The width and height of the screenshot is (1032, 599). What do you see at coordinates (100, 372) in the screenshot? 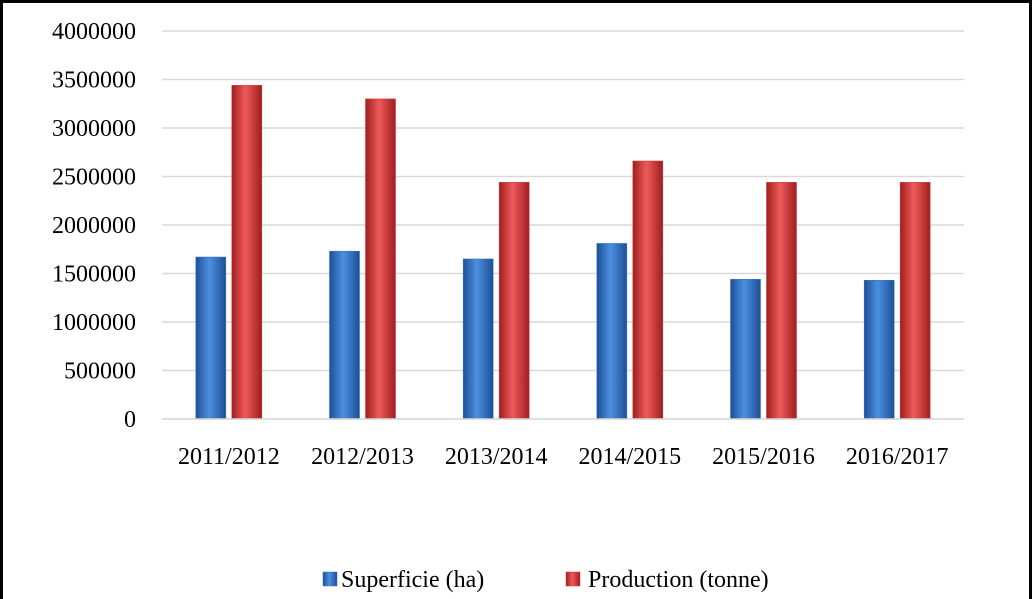
I see `y-tick-label: 500000` at bounding box center [100, 372].